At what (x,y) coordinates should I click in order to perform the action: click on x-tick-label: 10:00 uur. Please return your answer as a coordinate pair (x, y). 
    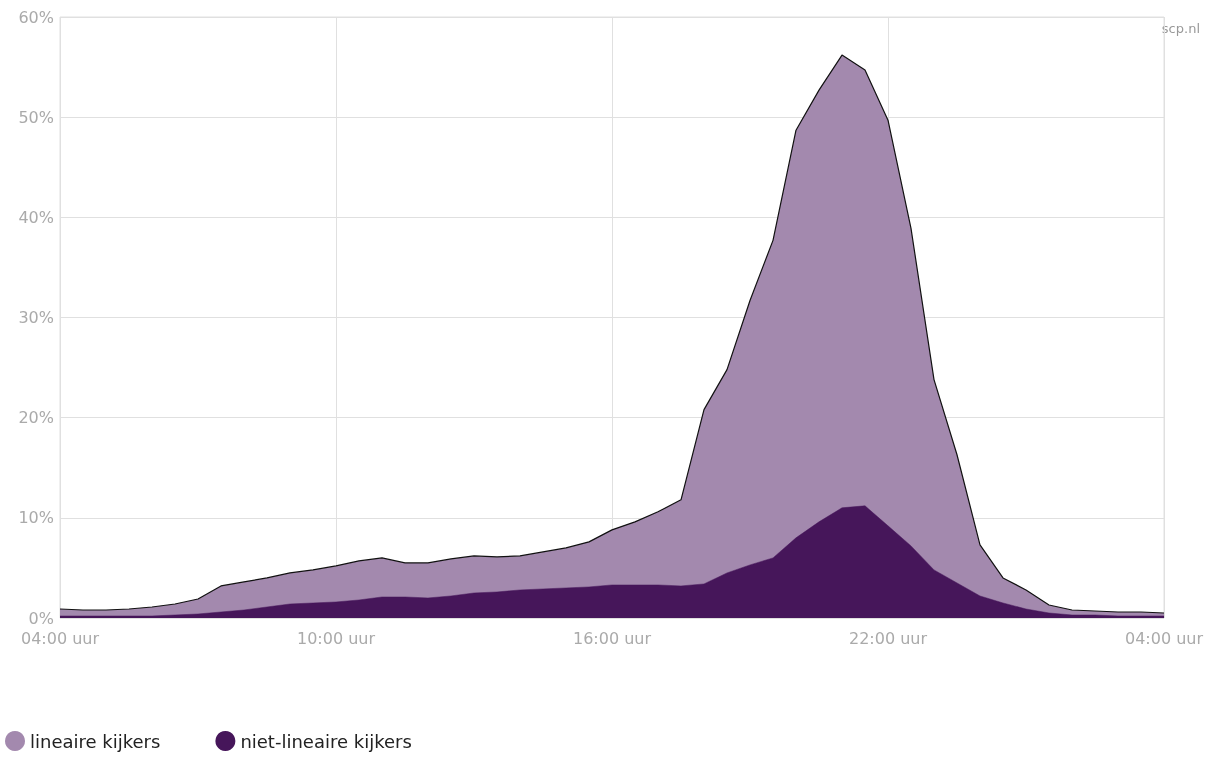
    Looking at the image, I should click on (336, 638).